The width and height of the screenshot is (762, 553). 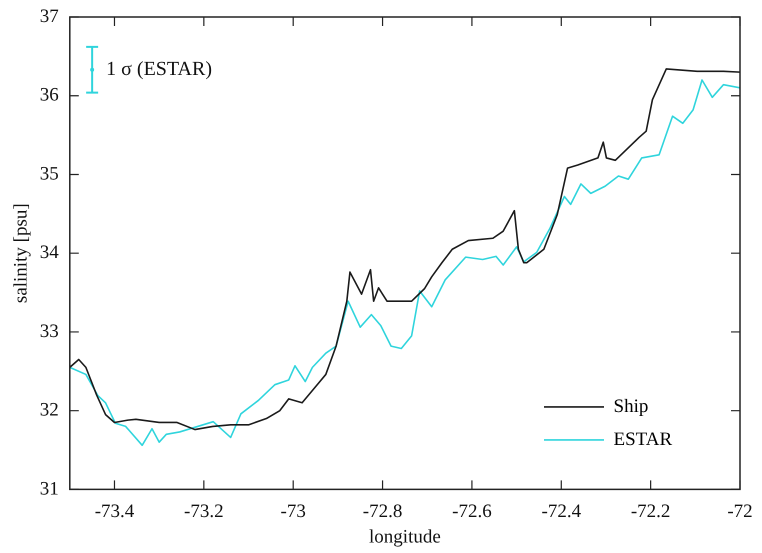 What do you see at coordinates (21, 253) in the screenshot?
I see `y-axis-title: salinity [psu]` at bounding box center [21, 253].